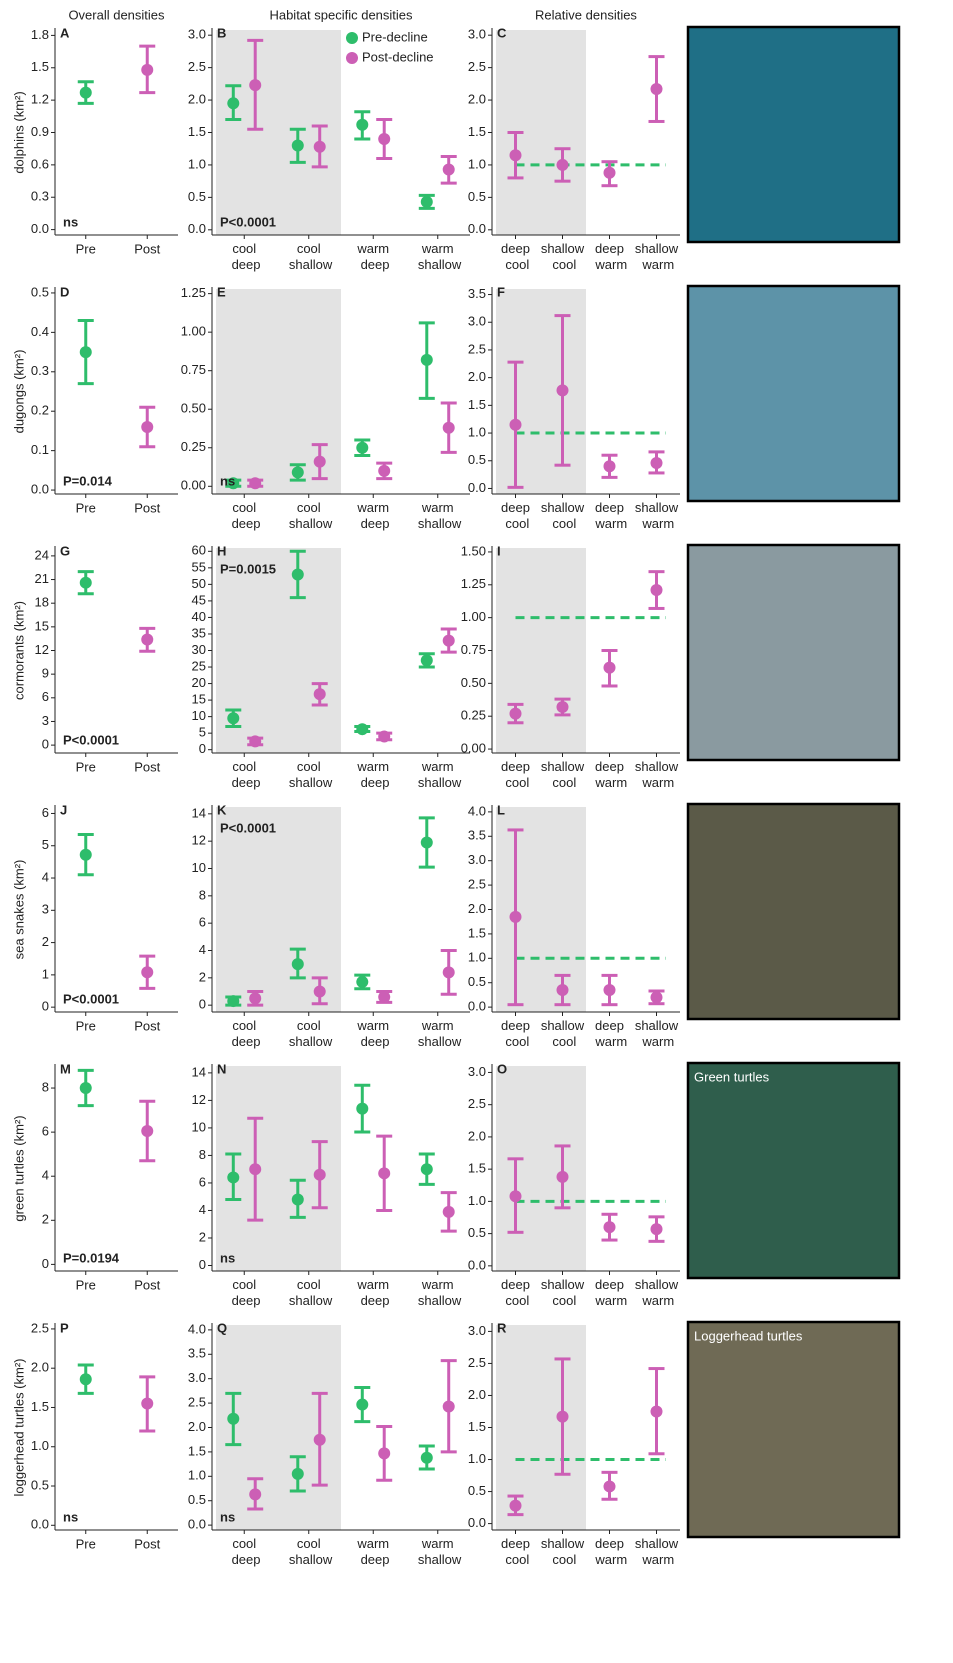  Describe the element at coordinates (193, 331) in the screenshot. I see `y-tick-label: 1.00` at that location.